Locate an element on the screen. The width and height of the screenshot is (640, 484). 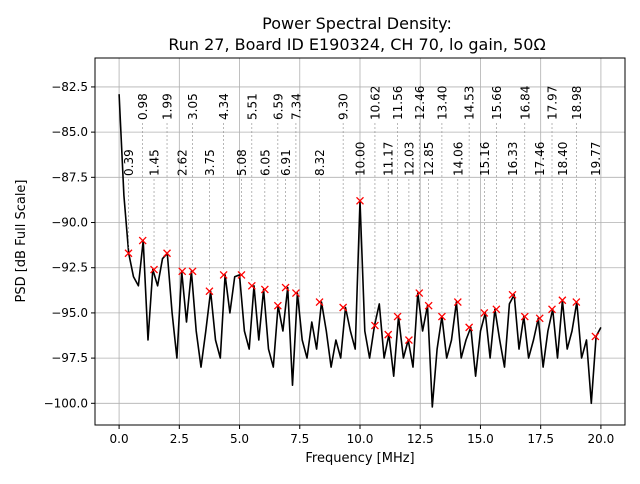
peak-label: 17.97 is located at coordinates (553, 103).